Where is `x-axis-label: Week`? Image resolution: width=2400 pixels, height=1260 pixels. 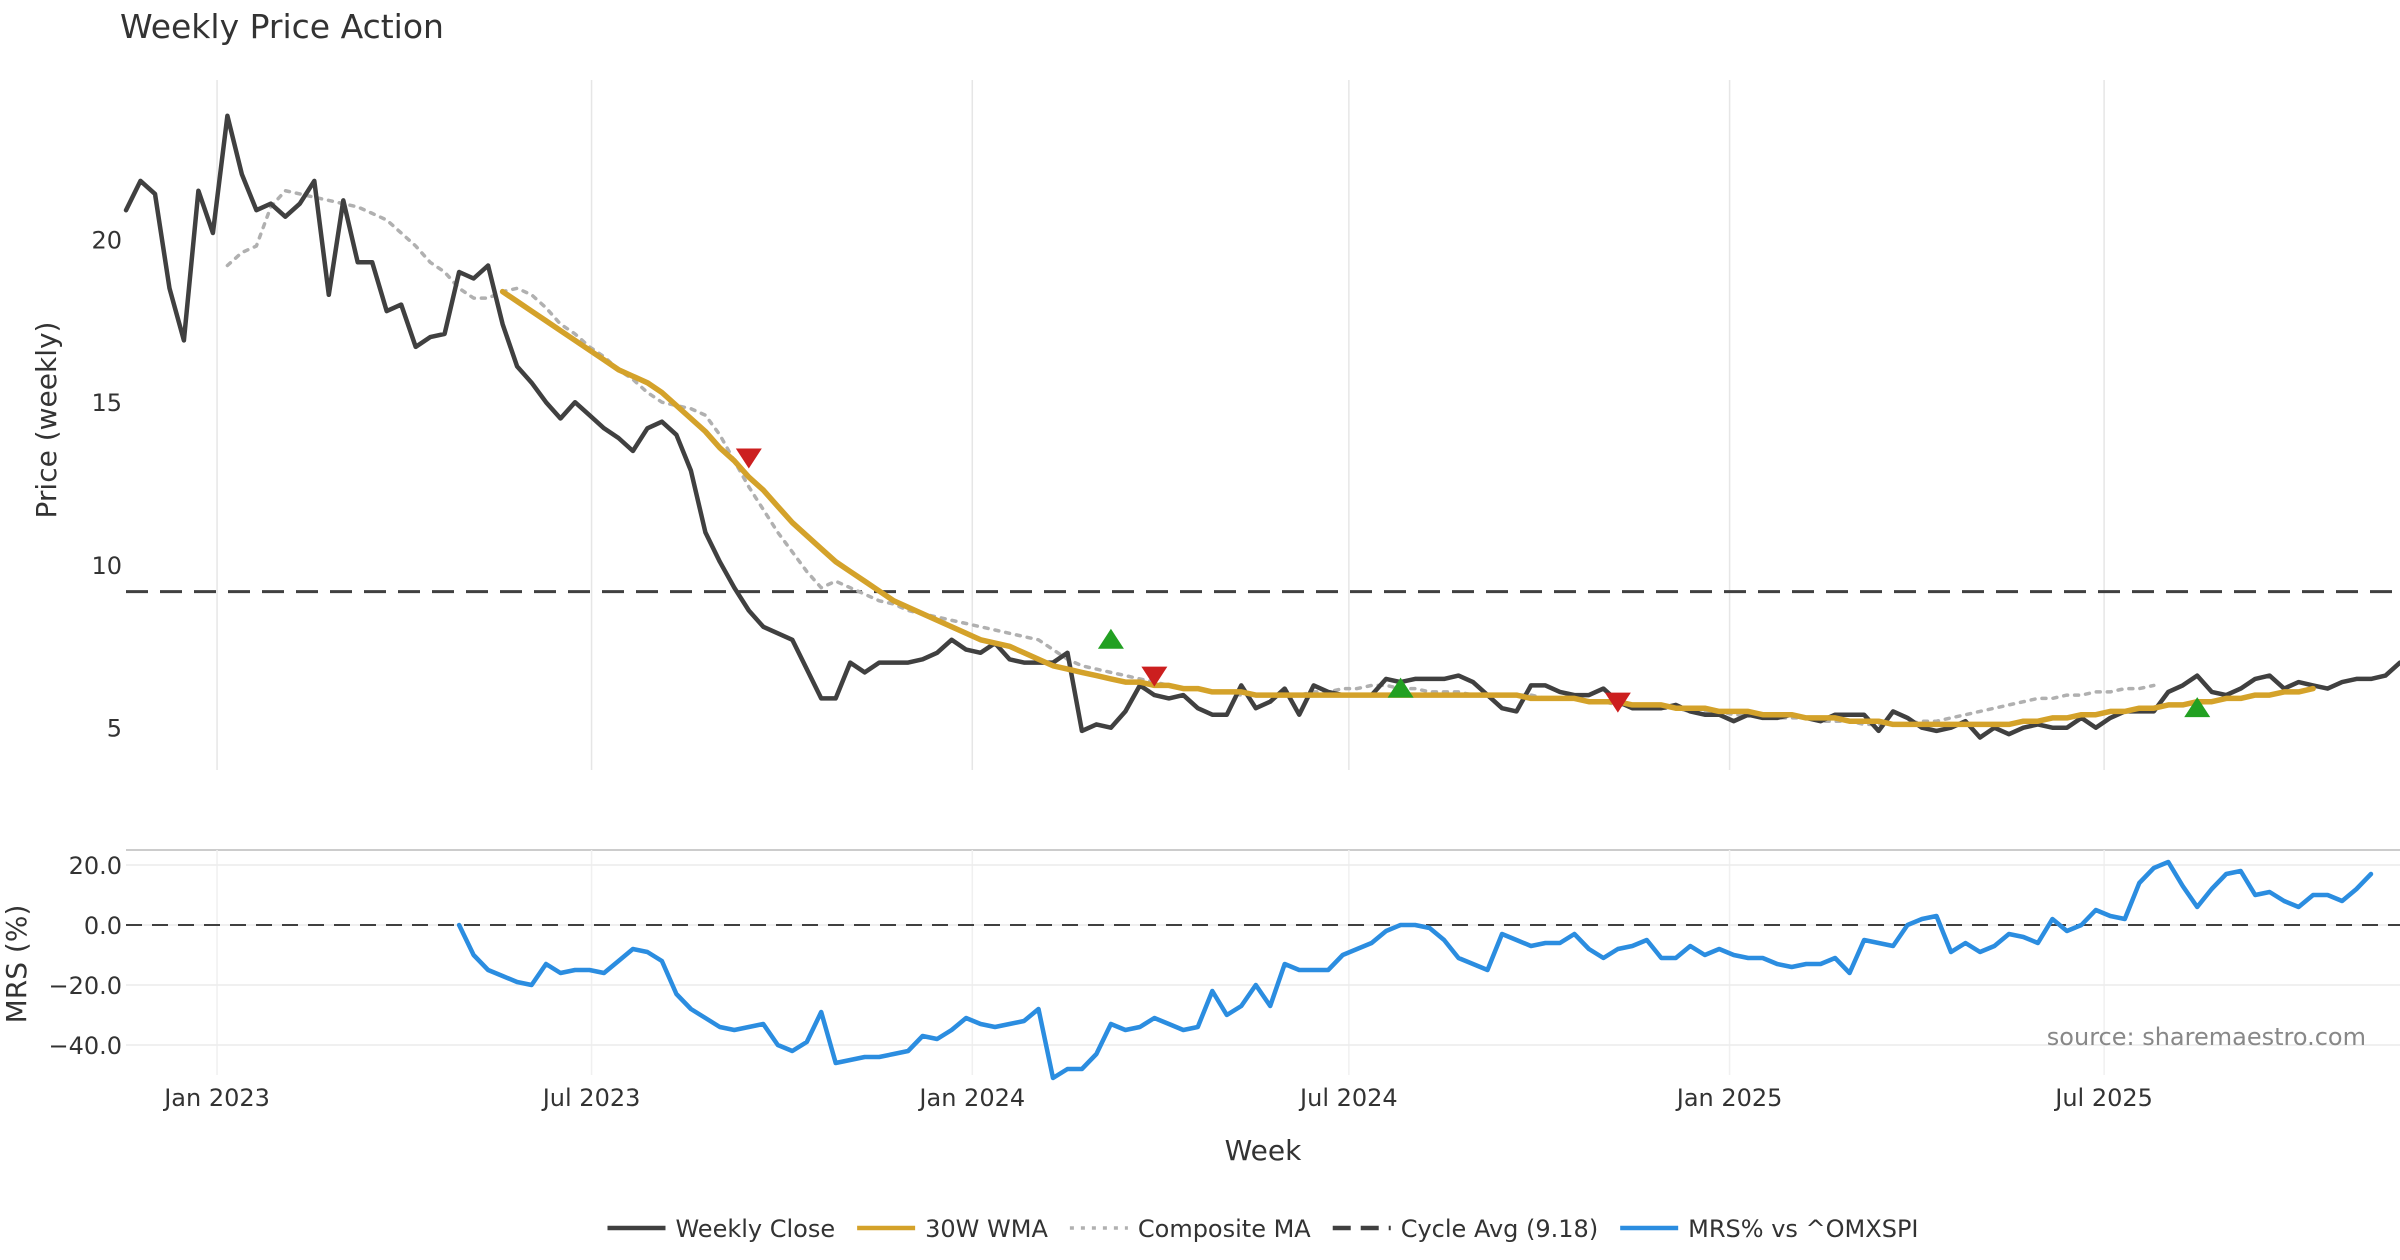
x-axis-label: Week is located at coordinates (1263, 1150).